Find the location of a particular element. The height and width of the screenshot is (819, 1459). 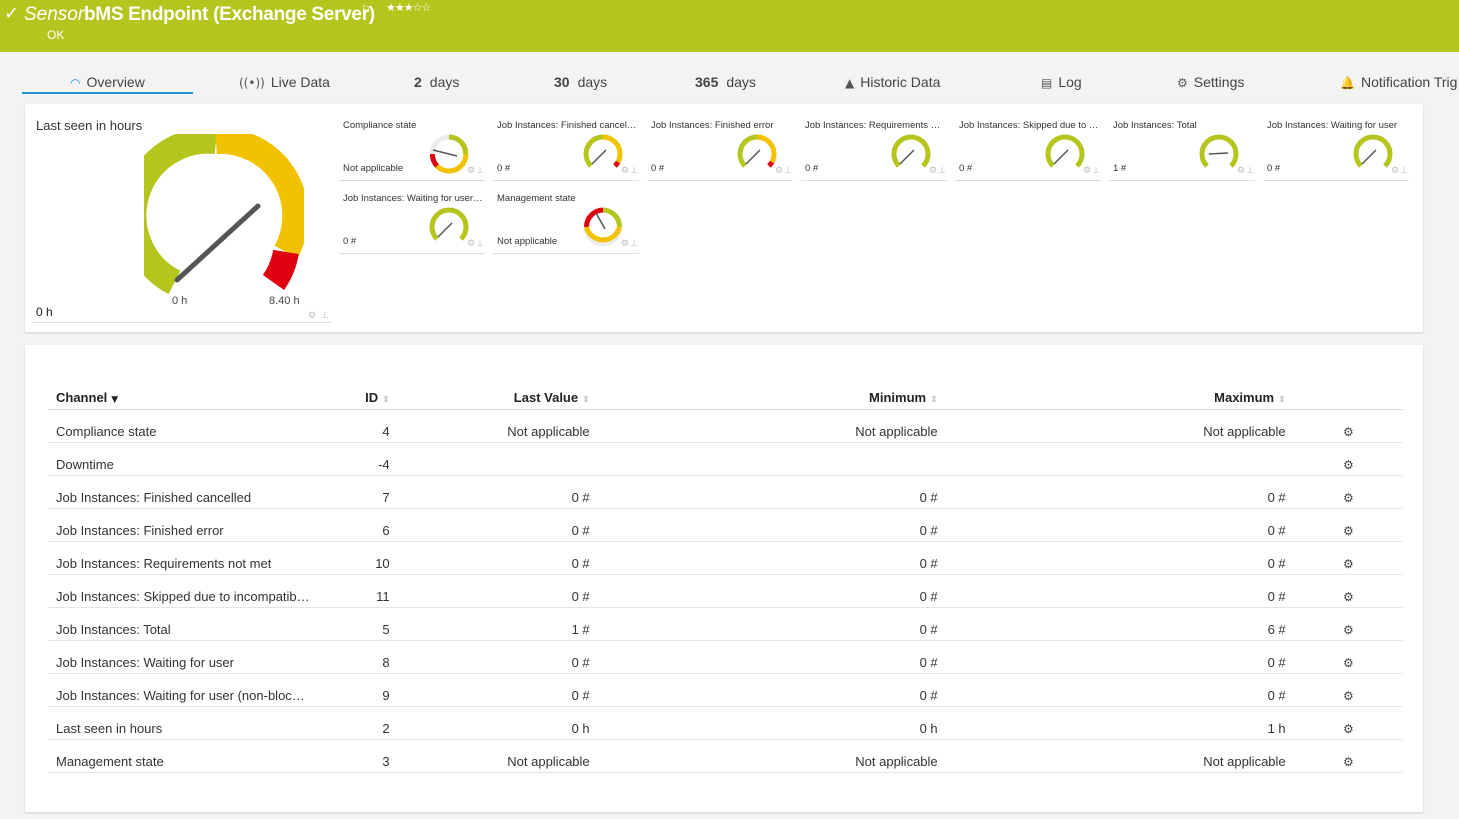

mini-gauge-value: Not applicable is located at coordinates (373, 168).